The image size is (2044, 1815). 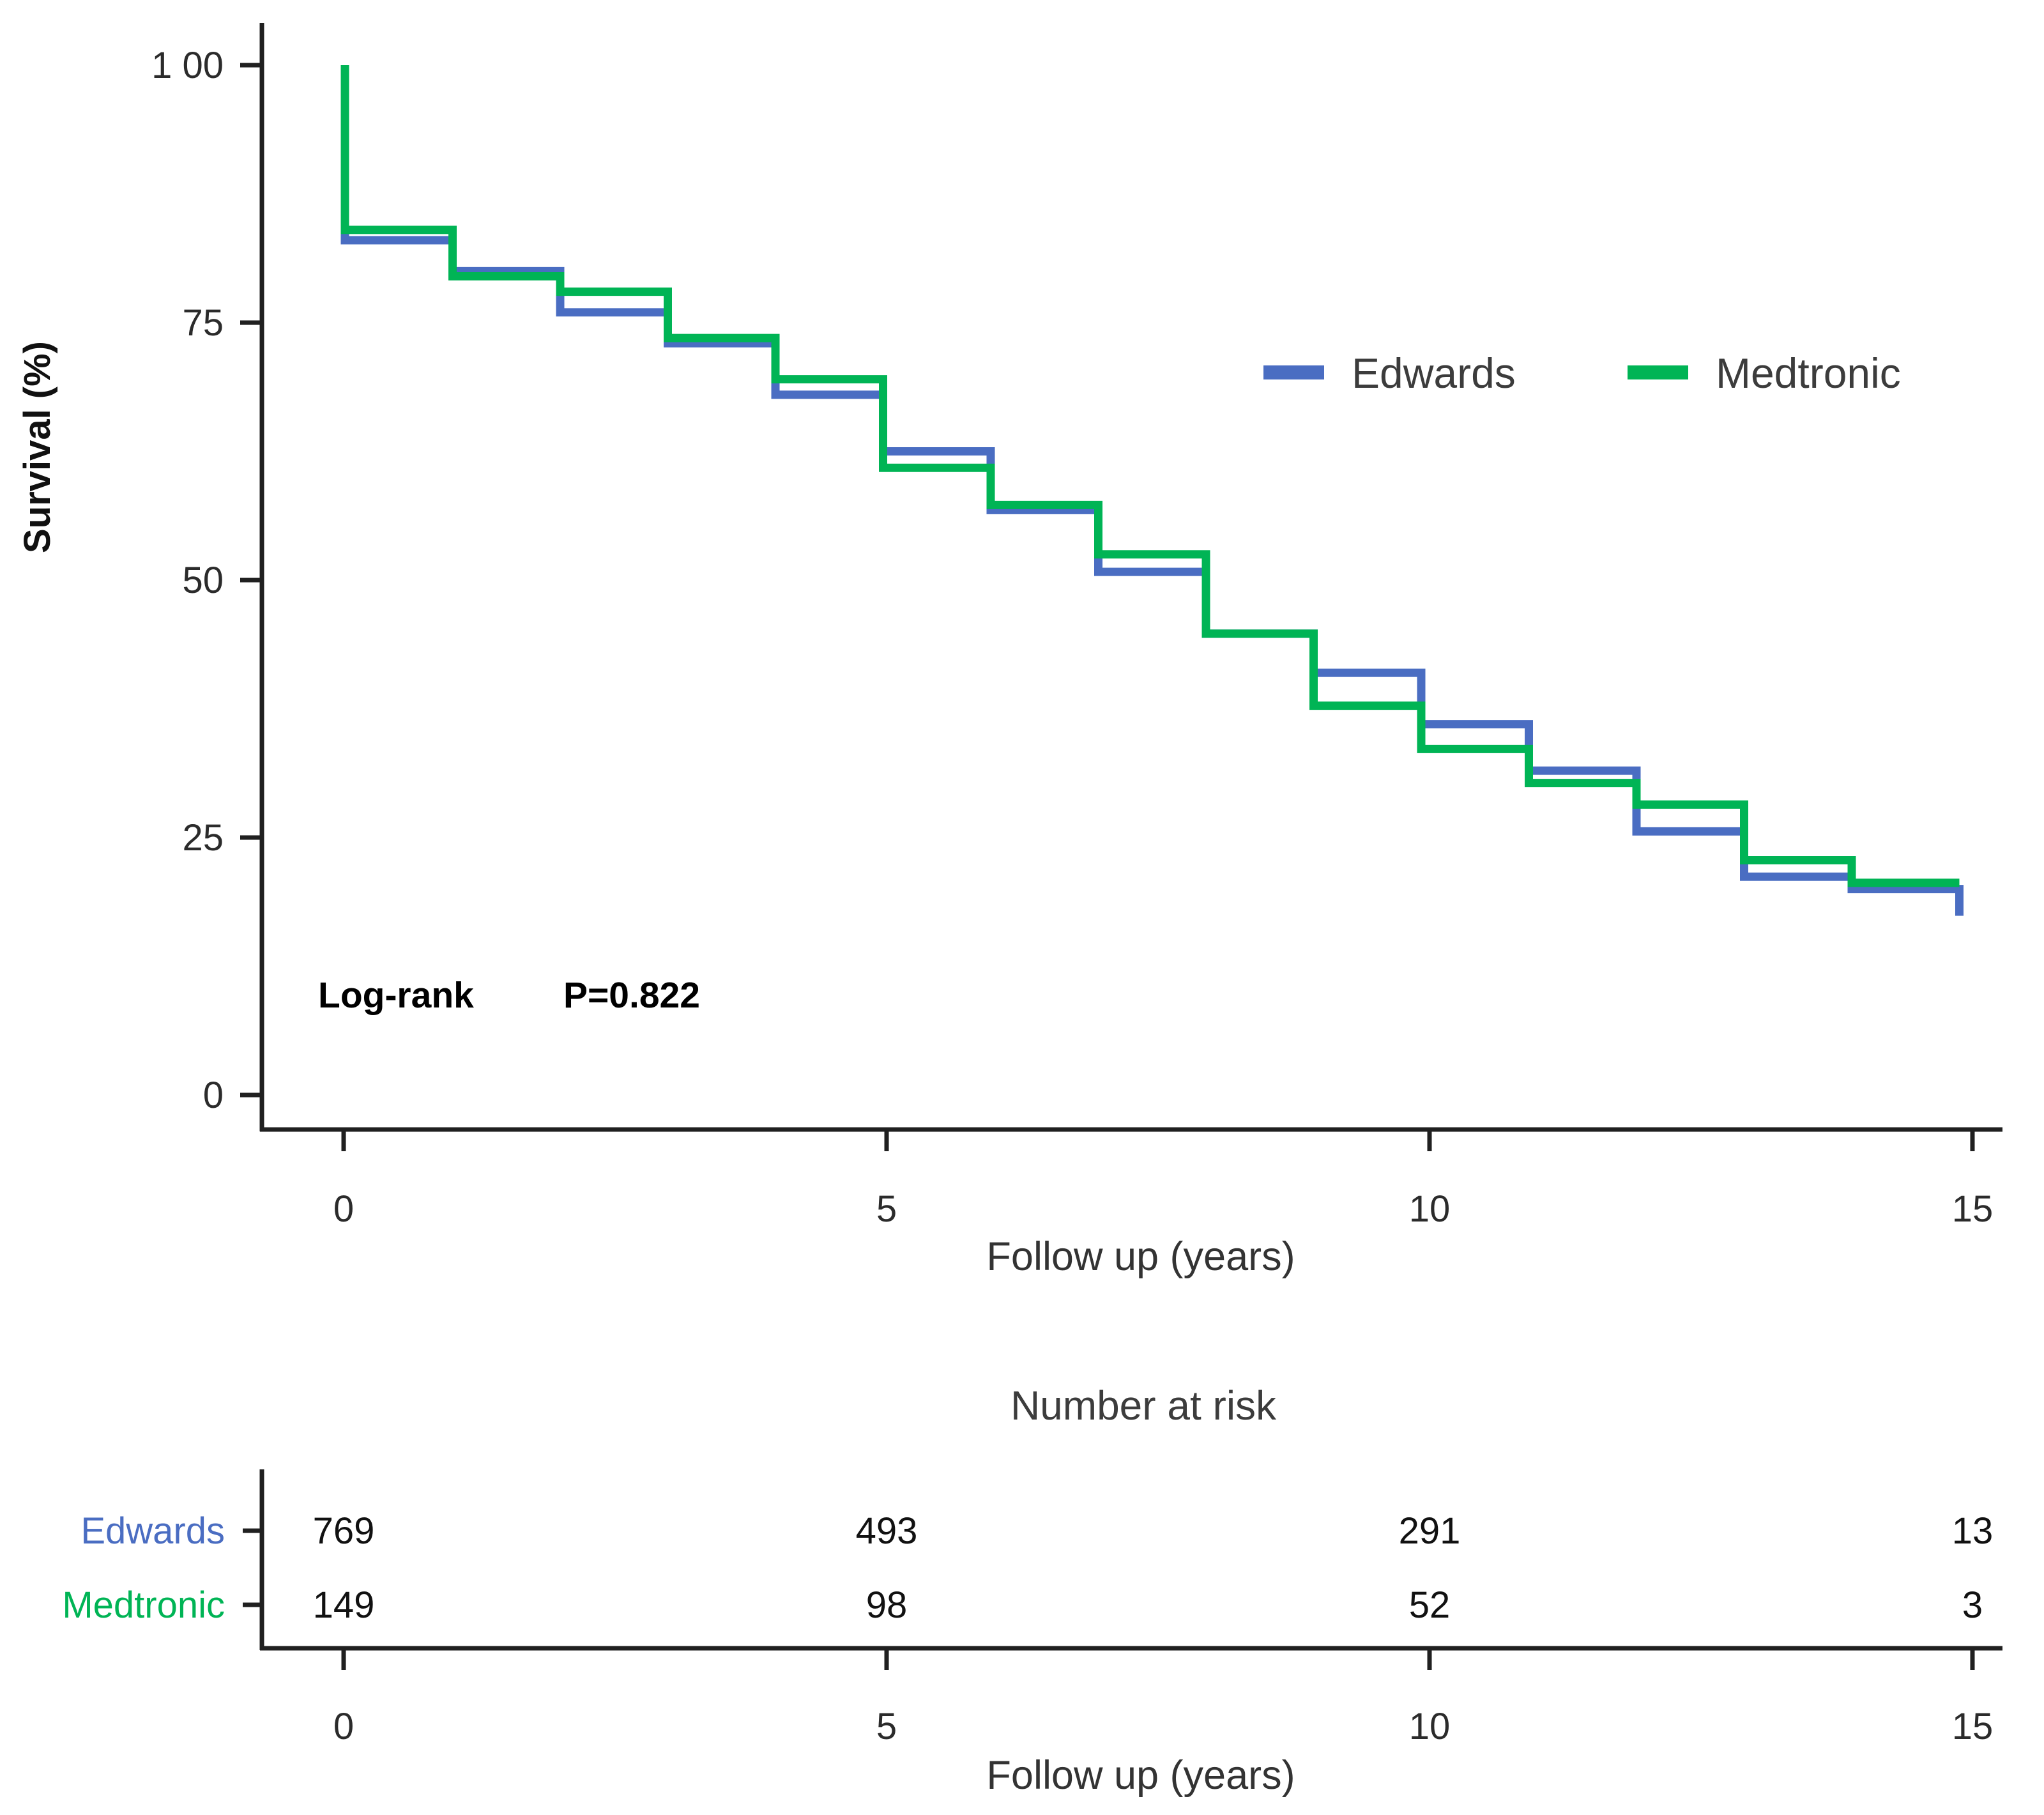 I want to click on legend-label-medtronic: Medtronic, so click(x=1809, y=373).